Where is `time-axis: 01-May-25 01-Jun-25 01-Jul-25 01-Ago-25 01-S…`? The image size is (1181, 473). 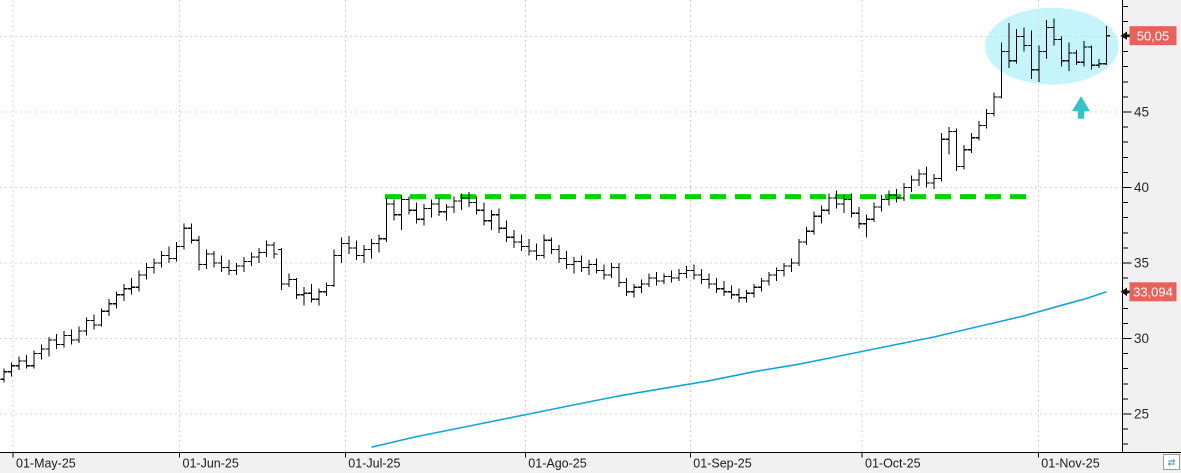
time-axis: 01-May-25 01-Jun-25 01-Jul-25 01-Ago-25 01-S… is located at coordinates (590, 462).